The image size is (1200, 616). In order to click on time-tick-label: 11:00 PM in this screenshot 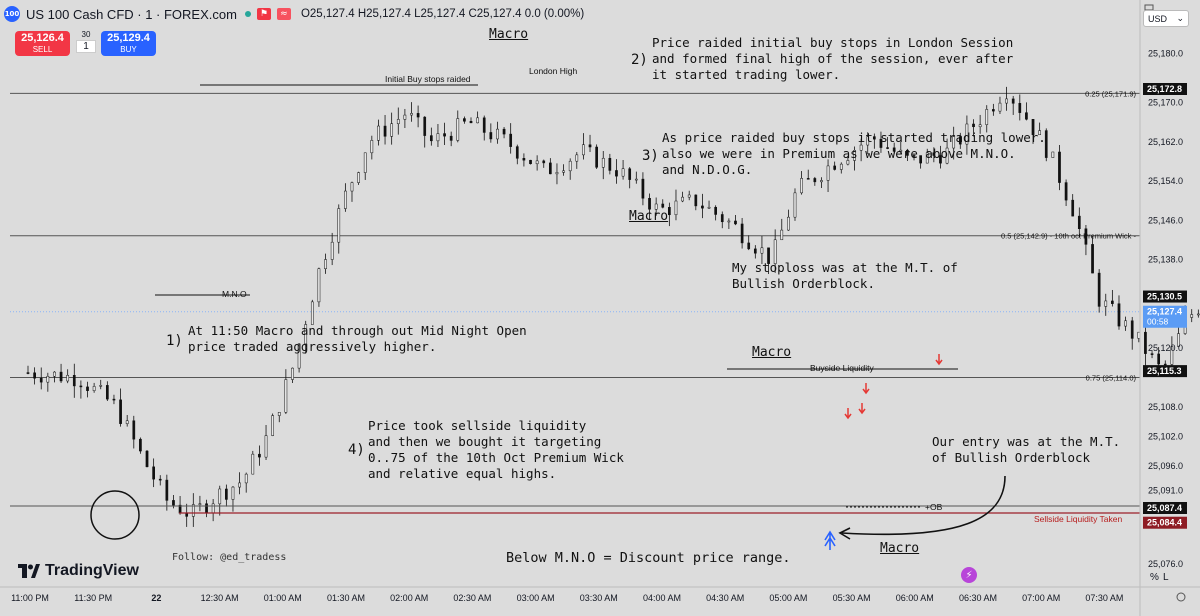, I will do `click(30, 598)`.